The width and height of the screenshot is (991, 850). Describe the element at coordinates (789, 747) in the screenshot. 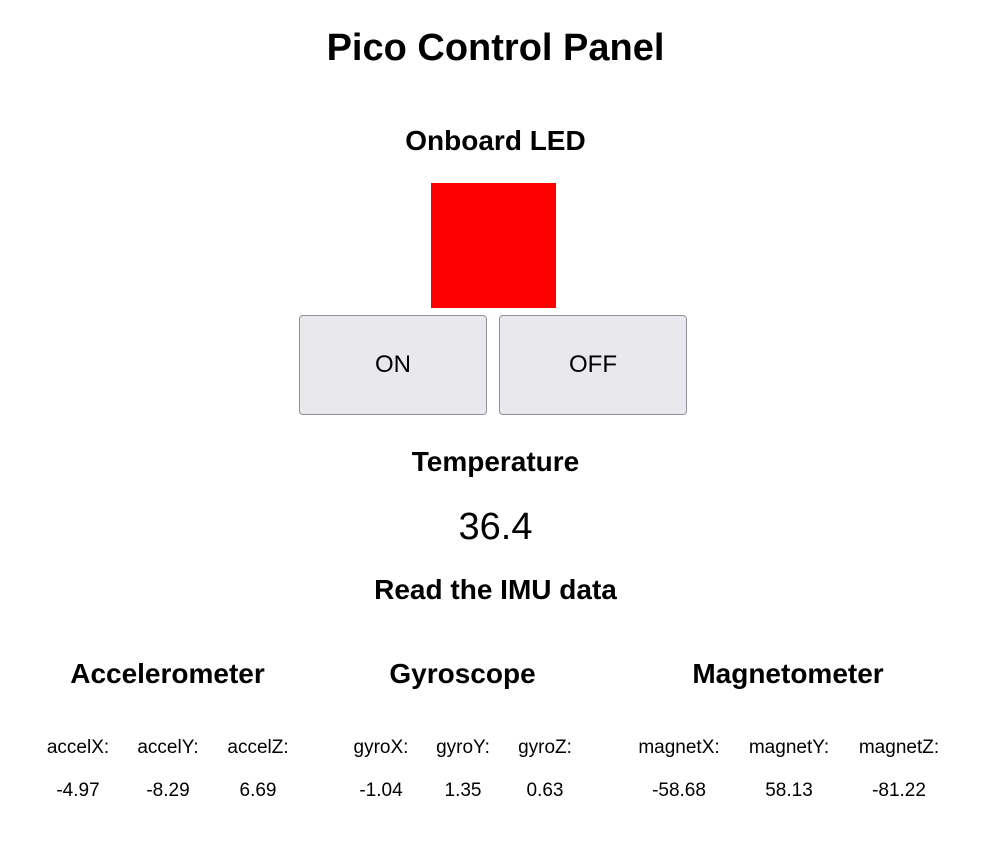

I see `magnet-y-label: magnetY:` at that location.